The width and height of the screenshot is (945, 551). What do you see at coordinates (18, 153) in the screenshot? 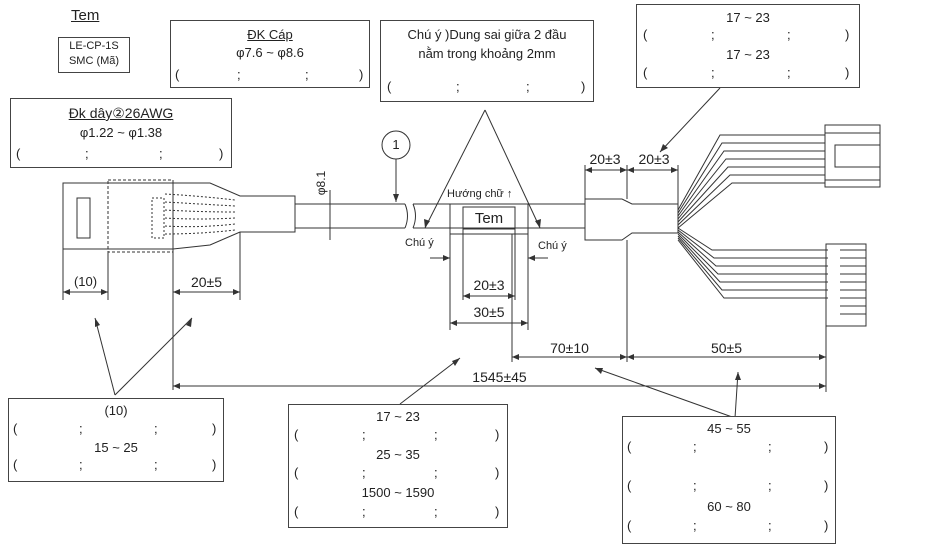
I see `wire-spec-paren-open: (` at bounding box center [18, 153].